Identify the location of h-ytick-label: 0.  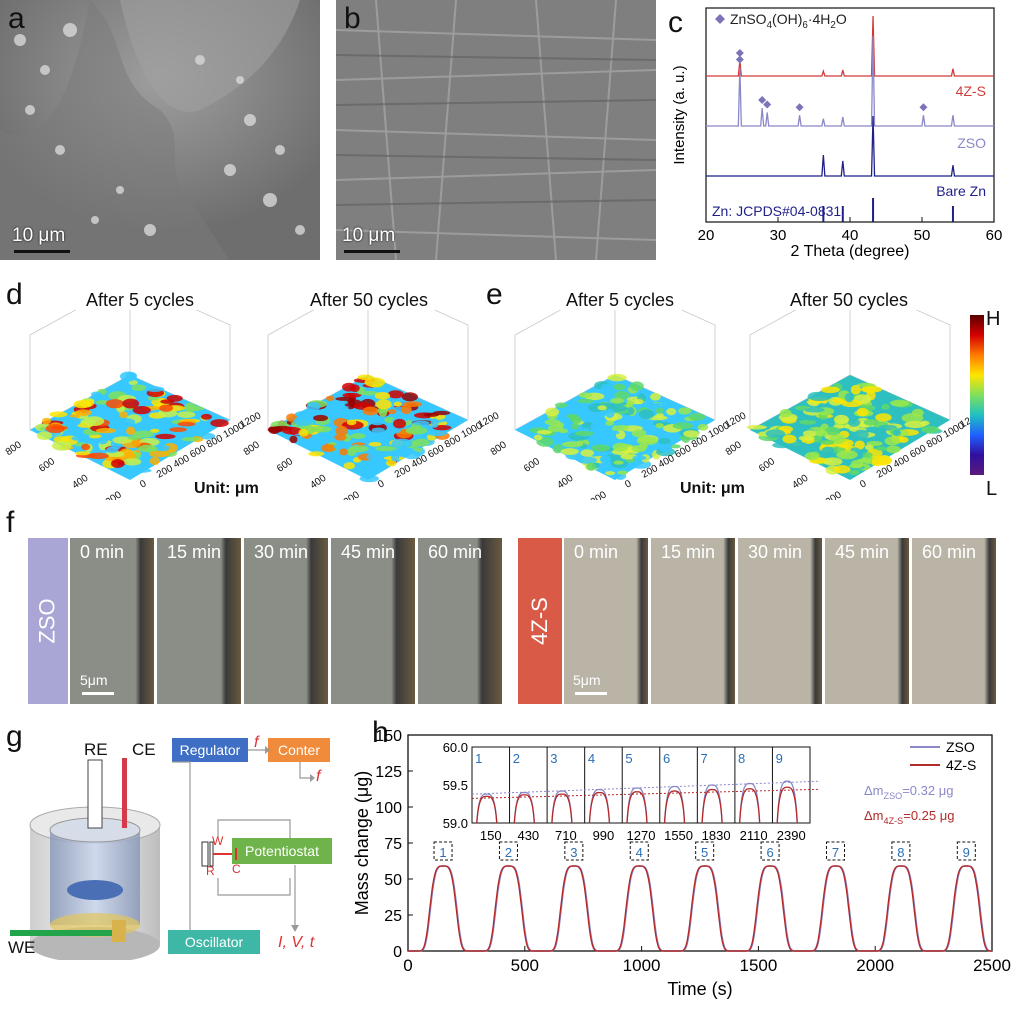
(397, 952).